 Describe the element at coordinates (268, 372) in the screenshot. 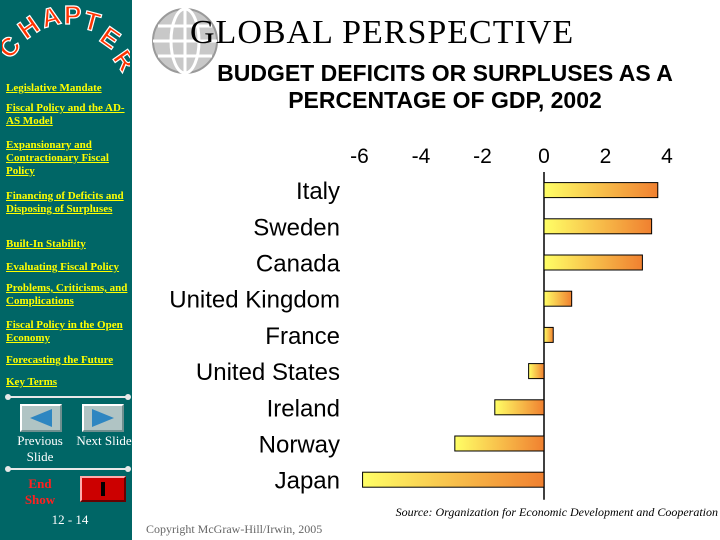

I see `category-label: United States` at that location.